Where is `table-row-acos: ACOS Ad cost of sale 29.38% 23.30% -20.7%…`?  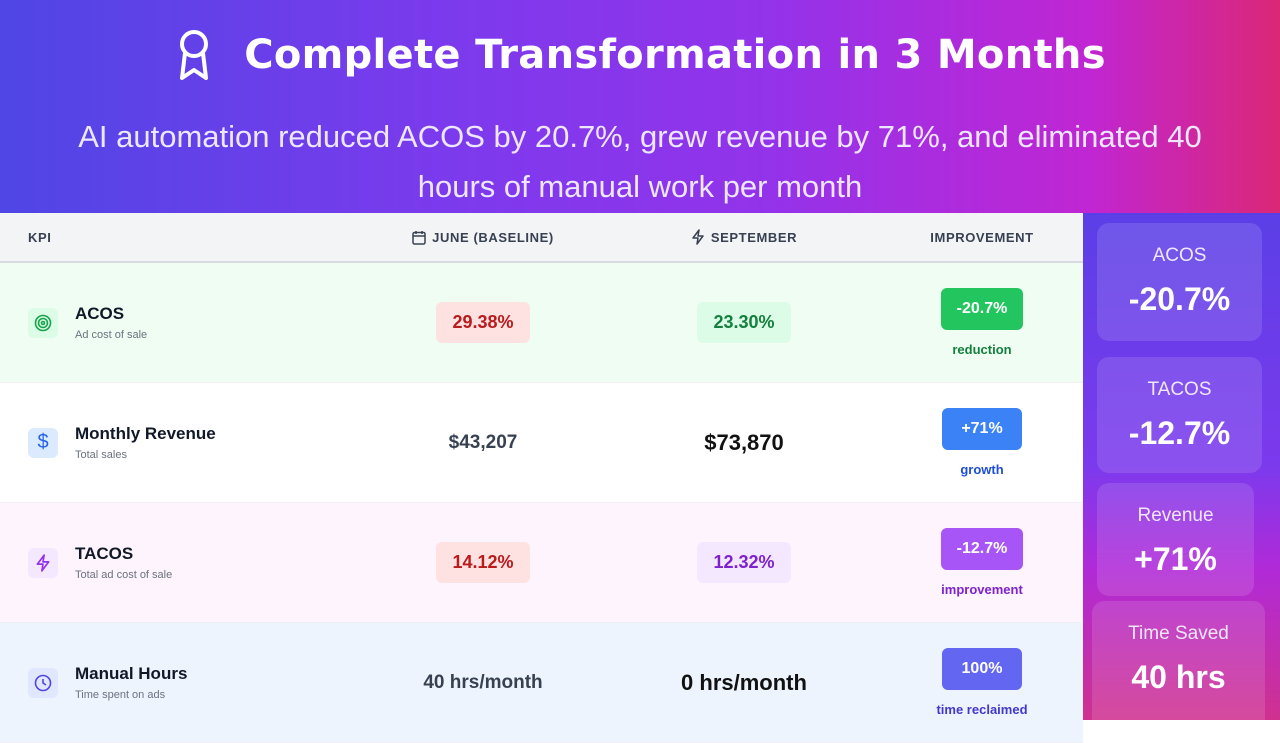 table-row-acos: ACOS Ad cost of sale 29.38% 23.30% -20.7%… is located at coordinates (541, 323).